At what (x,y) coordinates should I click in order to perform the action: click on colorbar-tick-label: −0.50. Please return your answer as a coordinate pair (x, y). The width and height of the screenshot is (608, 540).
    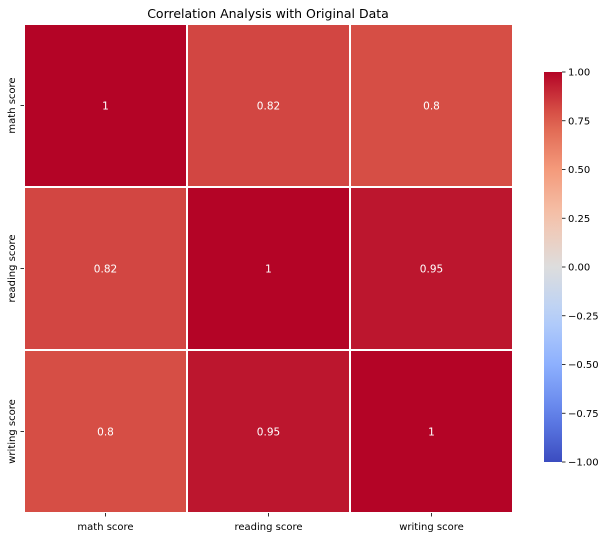
    Looking at the image, I should click on (583, 365).